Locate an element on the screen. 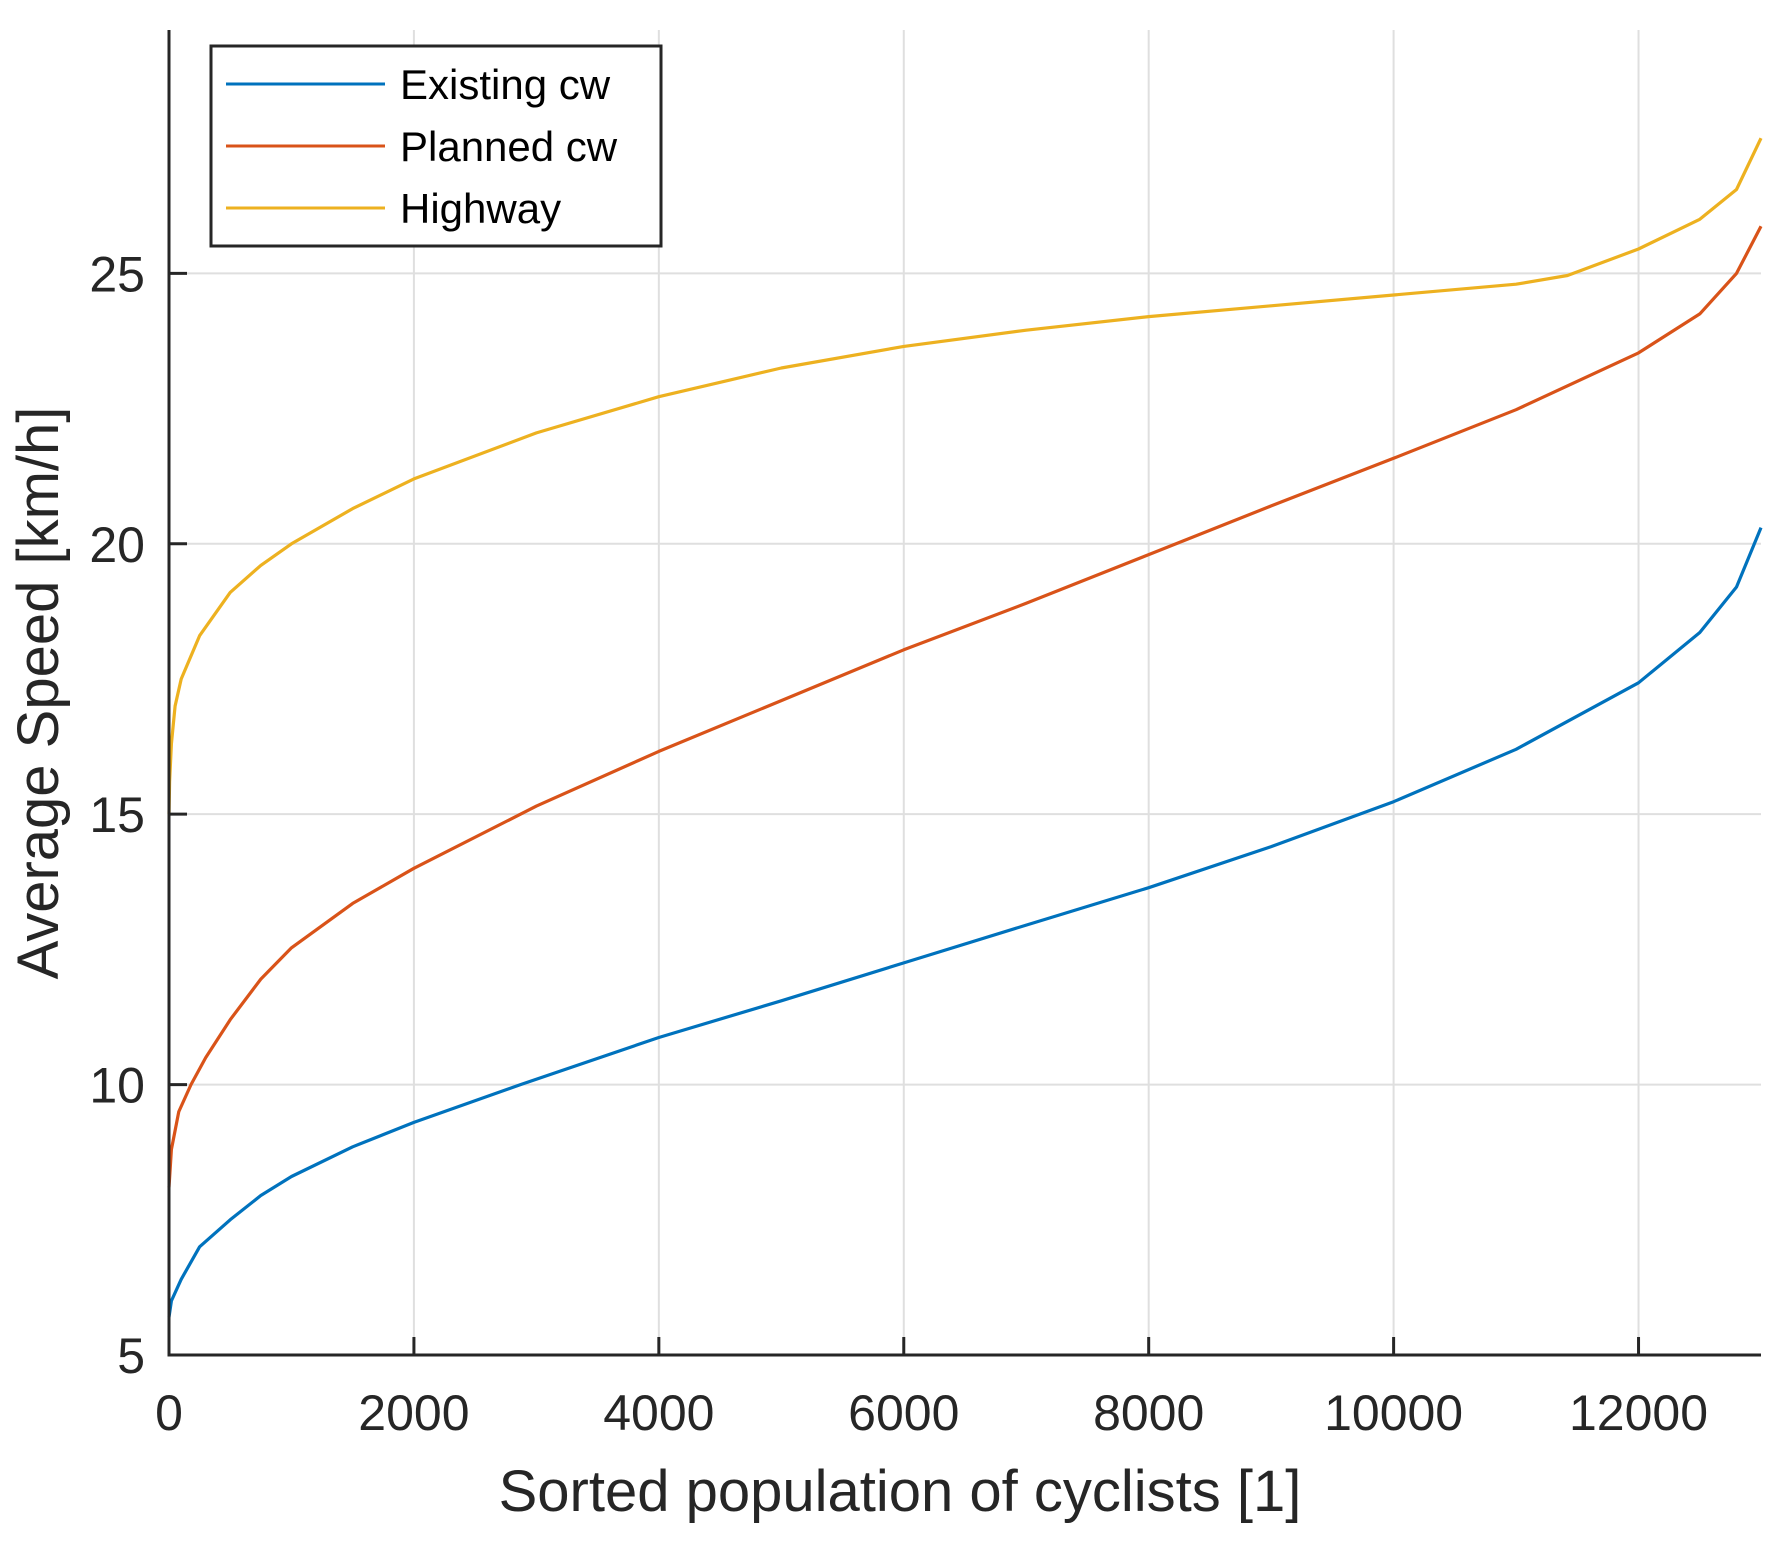  x-tick-label: 0 is located at coordinates (169, 1413).